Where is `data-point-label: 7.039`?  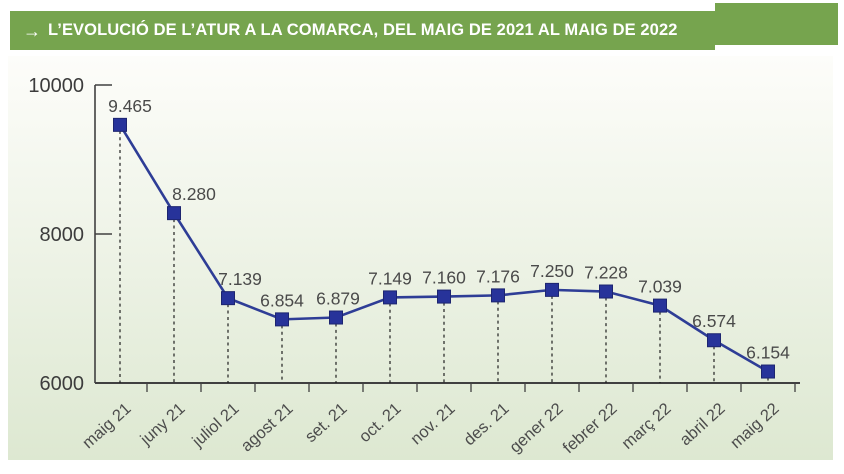 data-point-label: 7.039 is located at coordinates (660, 287).